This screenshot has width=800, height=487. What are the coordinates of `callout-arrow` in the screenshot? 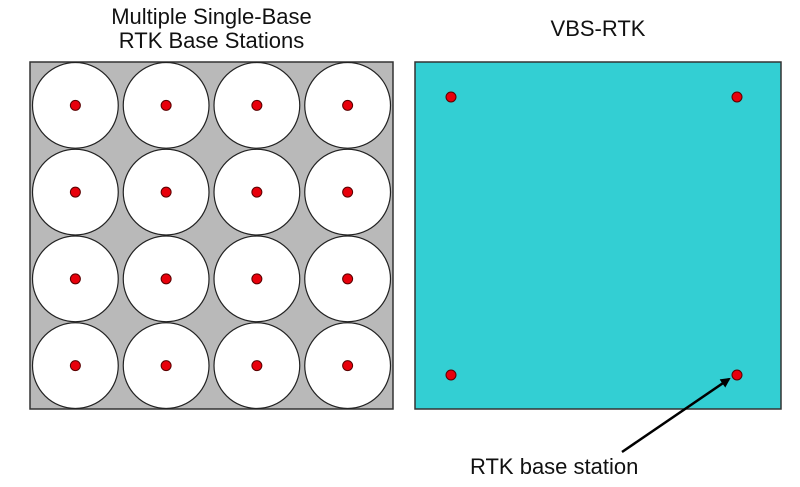 It's located at (676, 415).